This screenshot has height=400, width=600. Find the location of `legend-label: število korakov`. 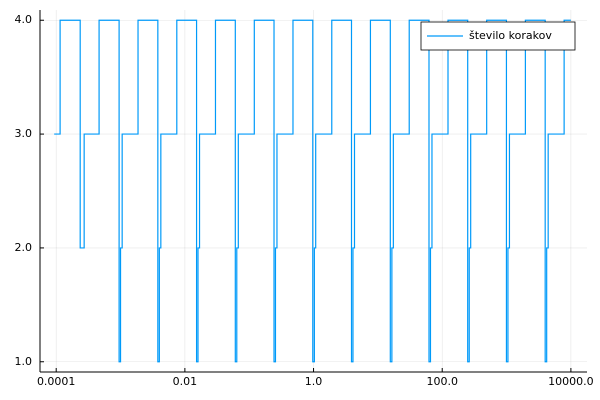

legend-label: število korakov is located at coordinates (510, 35).